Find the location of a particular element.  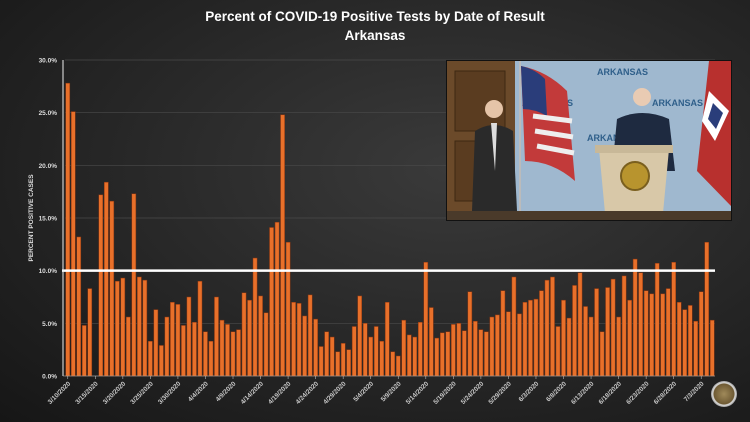

x-tick-label: 5/14/2020 is located at coordinates (418, 393).